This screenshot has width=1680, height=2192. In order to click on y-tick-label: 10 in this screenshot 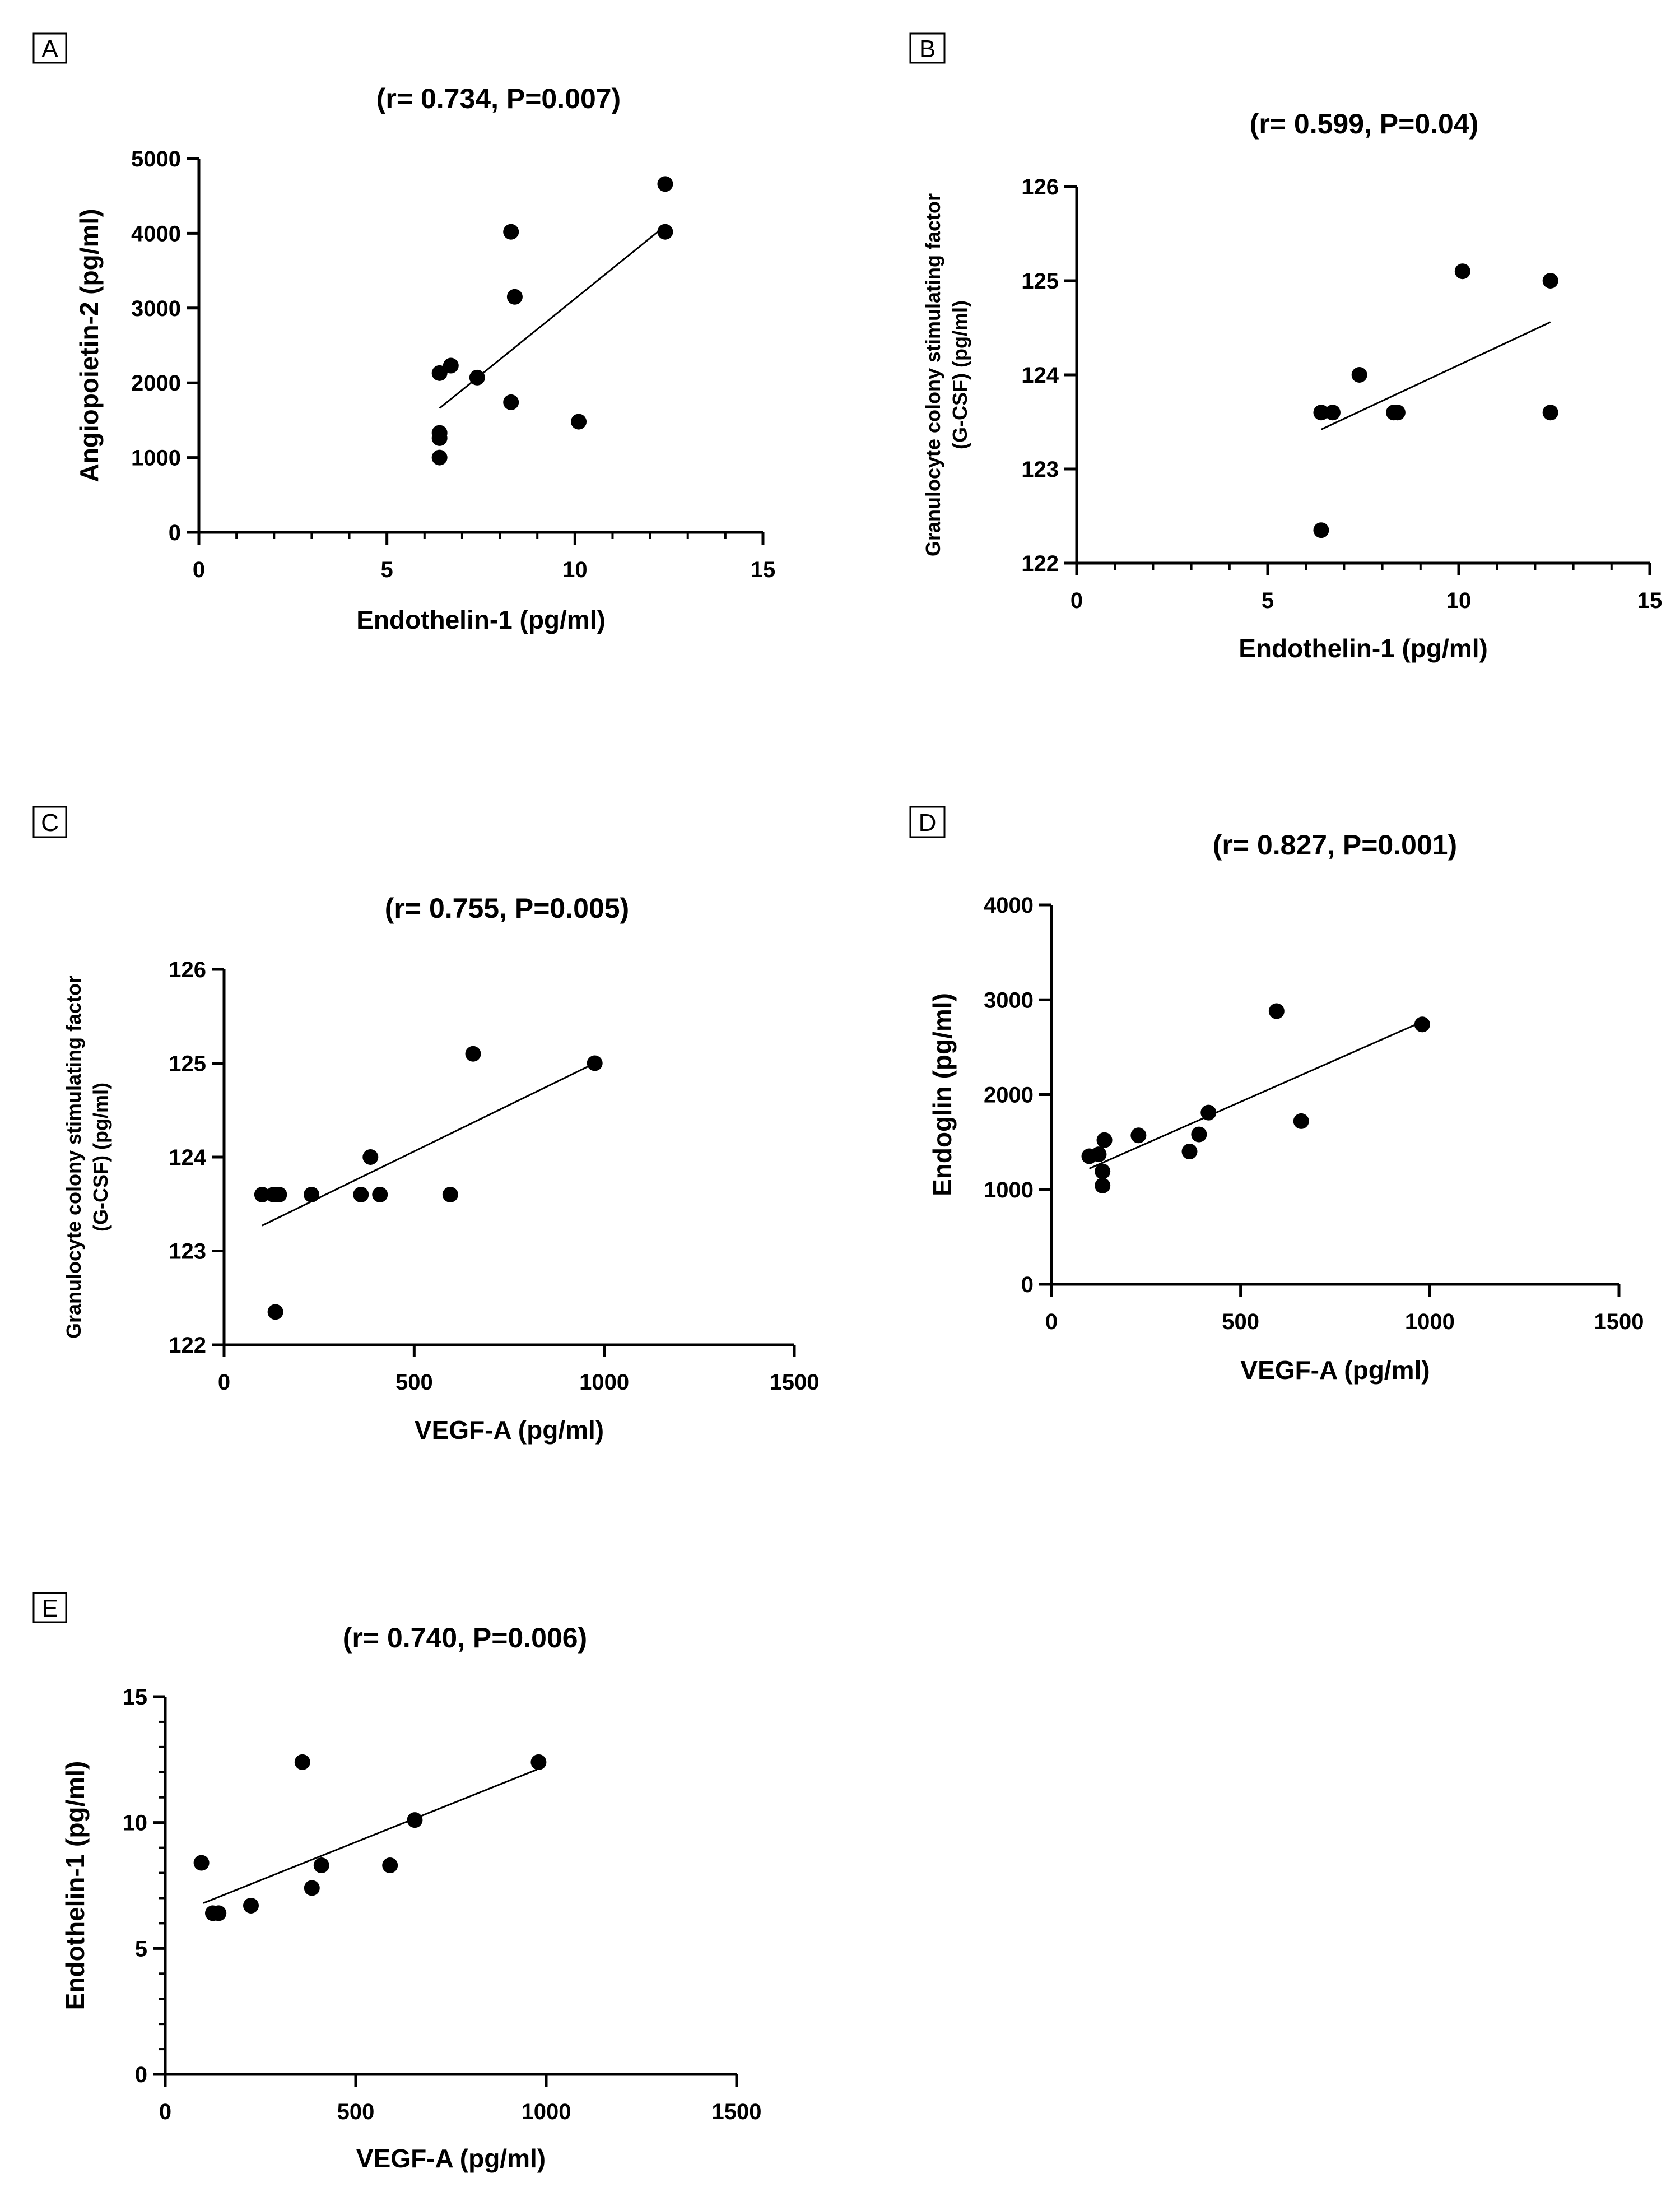, I will do `click(135, 1823)`.